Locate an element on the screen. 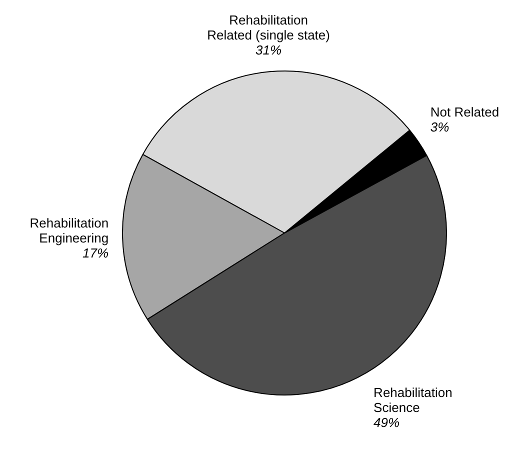  slice-label: Rehabilitation Related (single state) is located at coordinates (268, 27).